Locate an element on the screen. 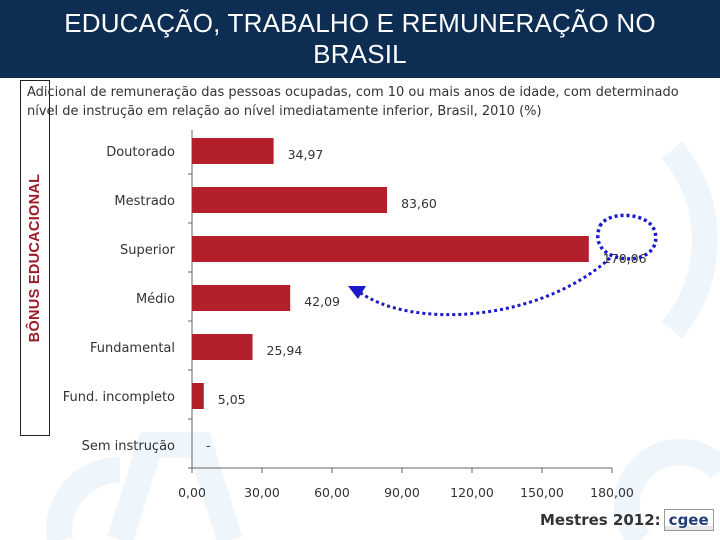 This screenshot has width=720, height=540. data-label: - is located at coordinates (208, 445).